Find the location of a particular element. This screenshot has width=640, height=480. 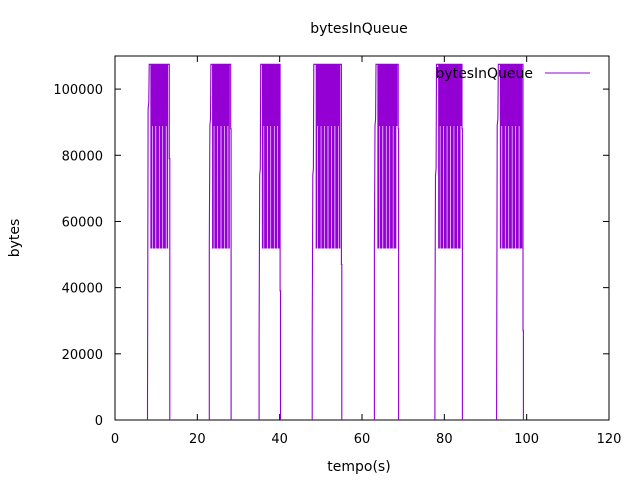

chart-title: bytesInQueue is located at coordinates (359, 29).